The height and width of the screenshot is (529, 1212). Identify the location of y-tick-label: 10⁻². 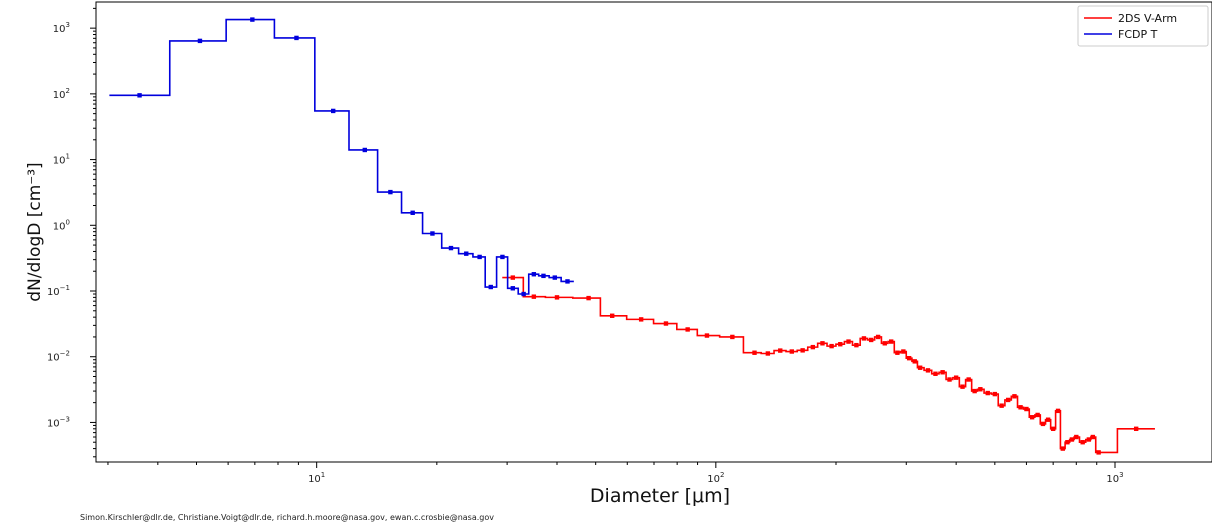
(58, 357).